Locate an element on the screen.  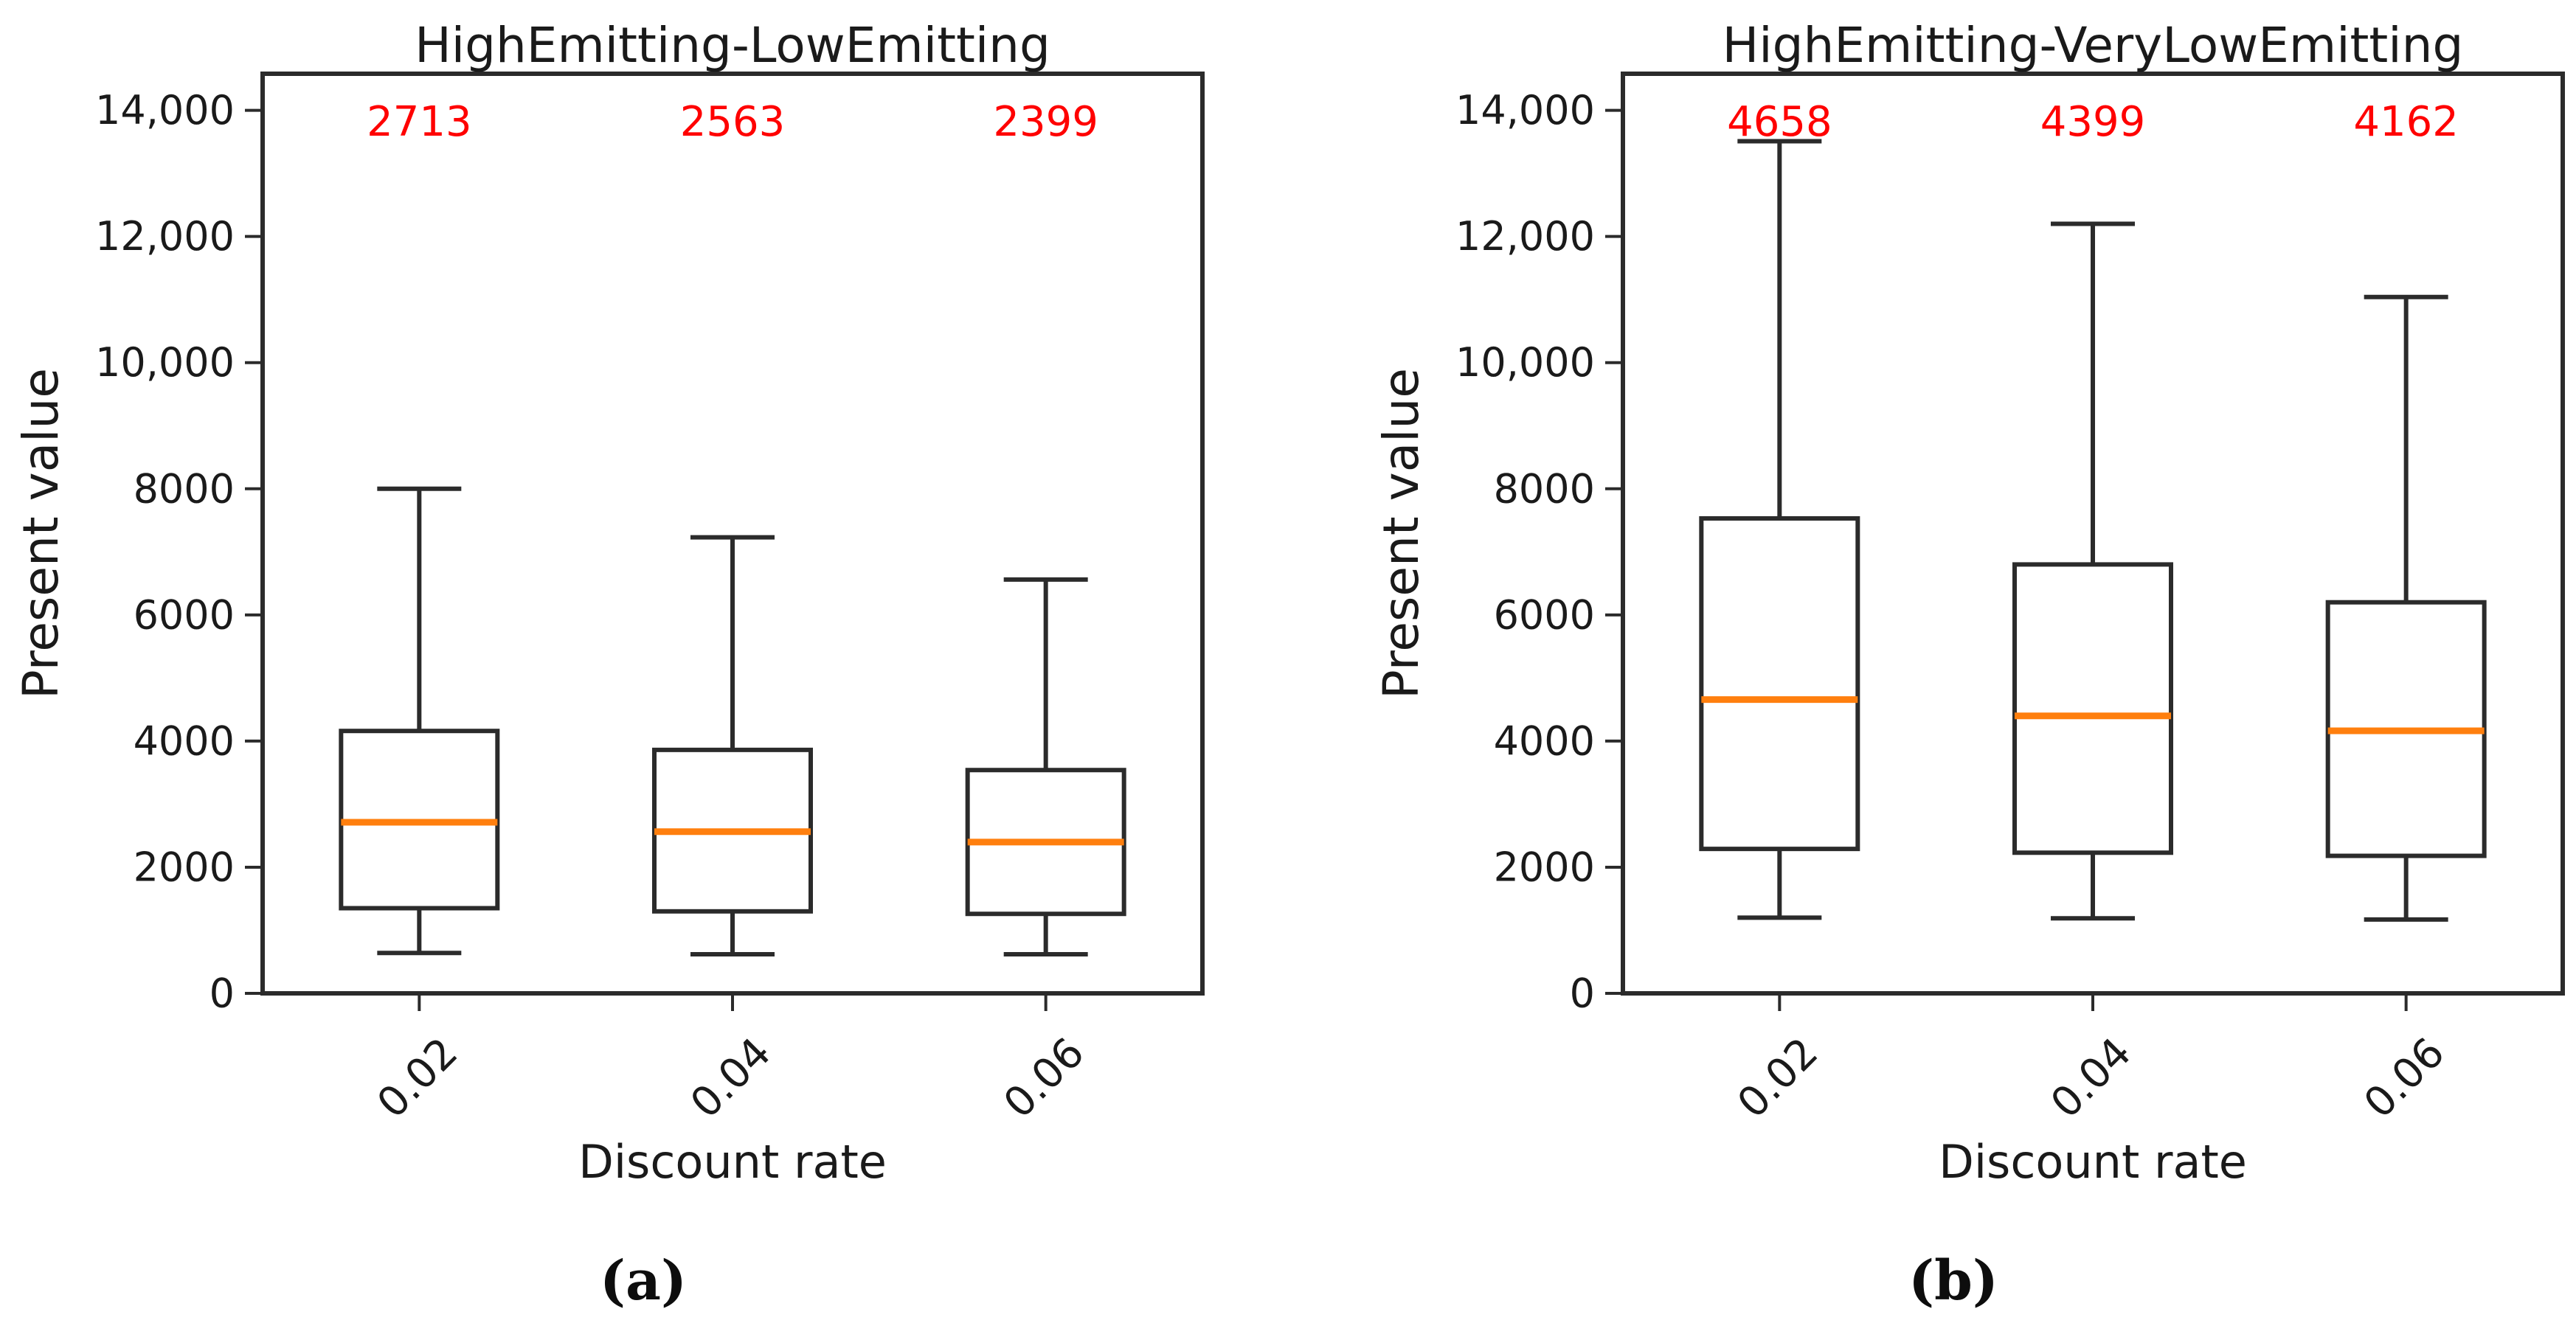
median-annotation: 4399 is located at coordinates (2093, 122).